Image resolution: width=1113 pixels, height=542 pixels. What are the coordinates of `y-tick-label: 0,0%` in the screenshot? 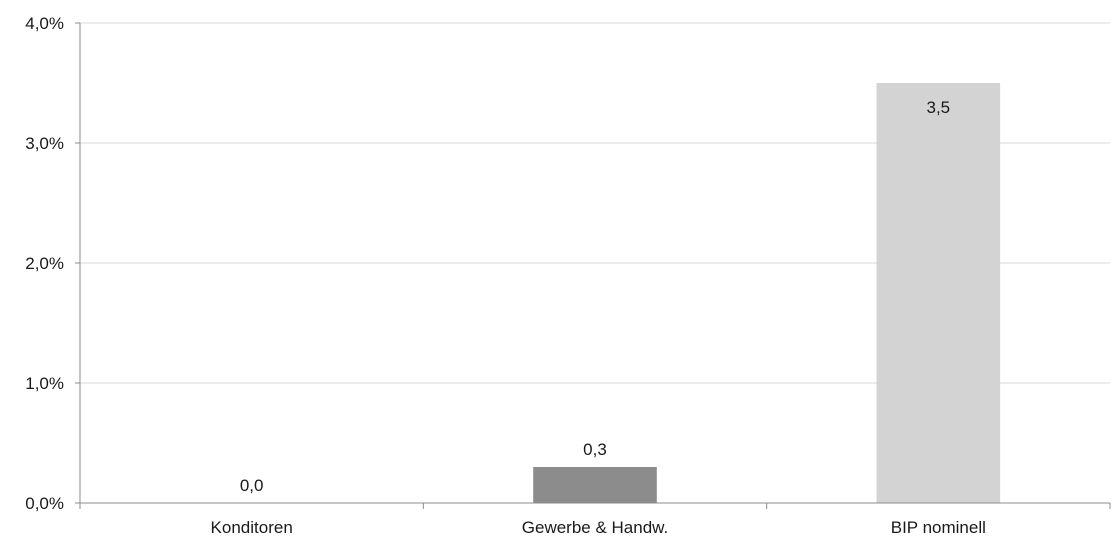 It's located at (44, 503).